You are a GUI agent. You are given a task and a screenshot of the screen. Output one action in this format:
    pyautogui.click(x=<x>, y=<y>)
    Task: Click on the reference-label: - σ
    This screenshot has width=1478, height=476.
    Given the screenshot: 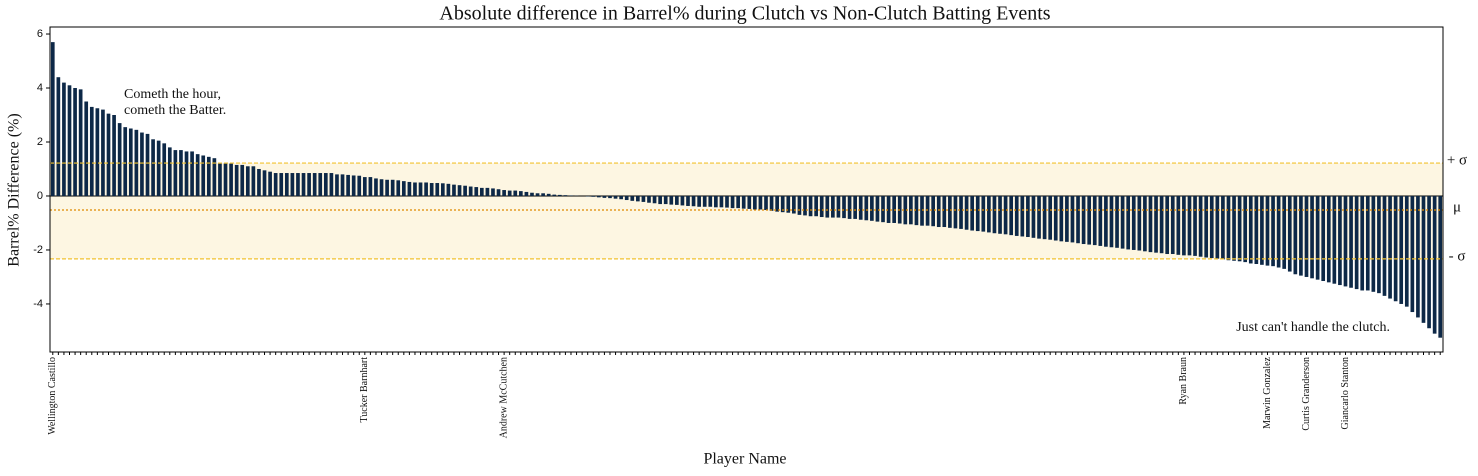 What is the action you would take?
    pyautogui.click(x=1457, y=256)
    